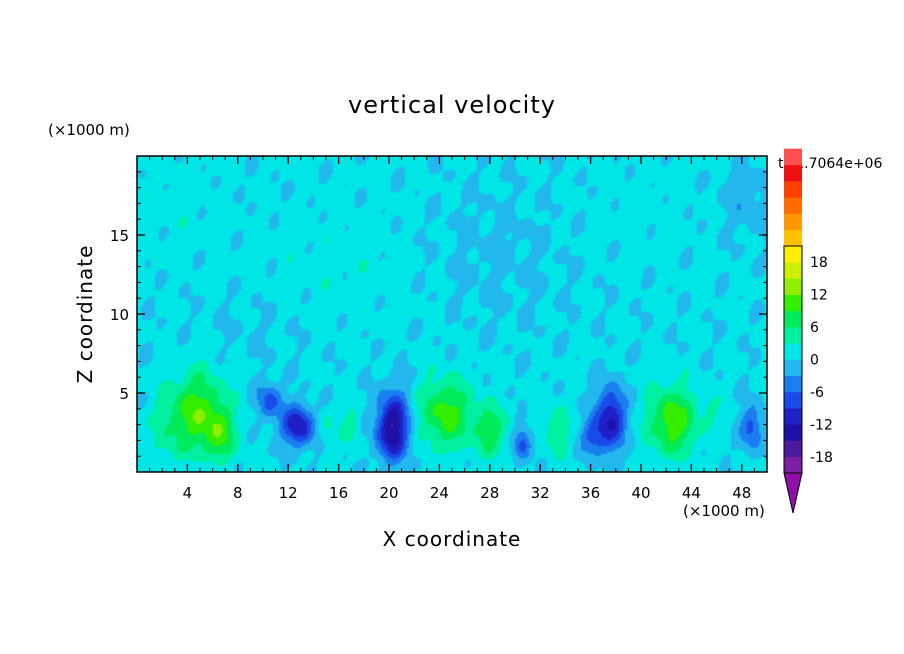 This screenshot has height=654, width=904. What do you see at coordinates (452, 539) in the screenshot?
I see `x-axis-title: X coordinate` at bounding box center [452, 539].